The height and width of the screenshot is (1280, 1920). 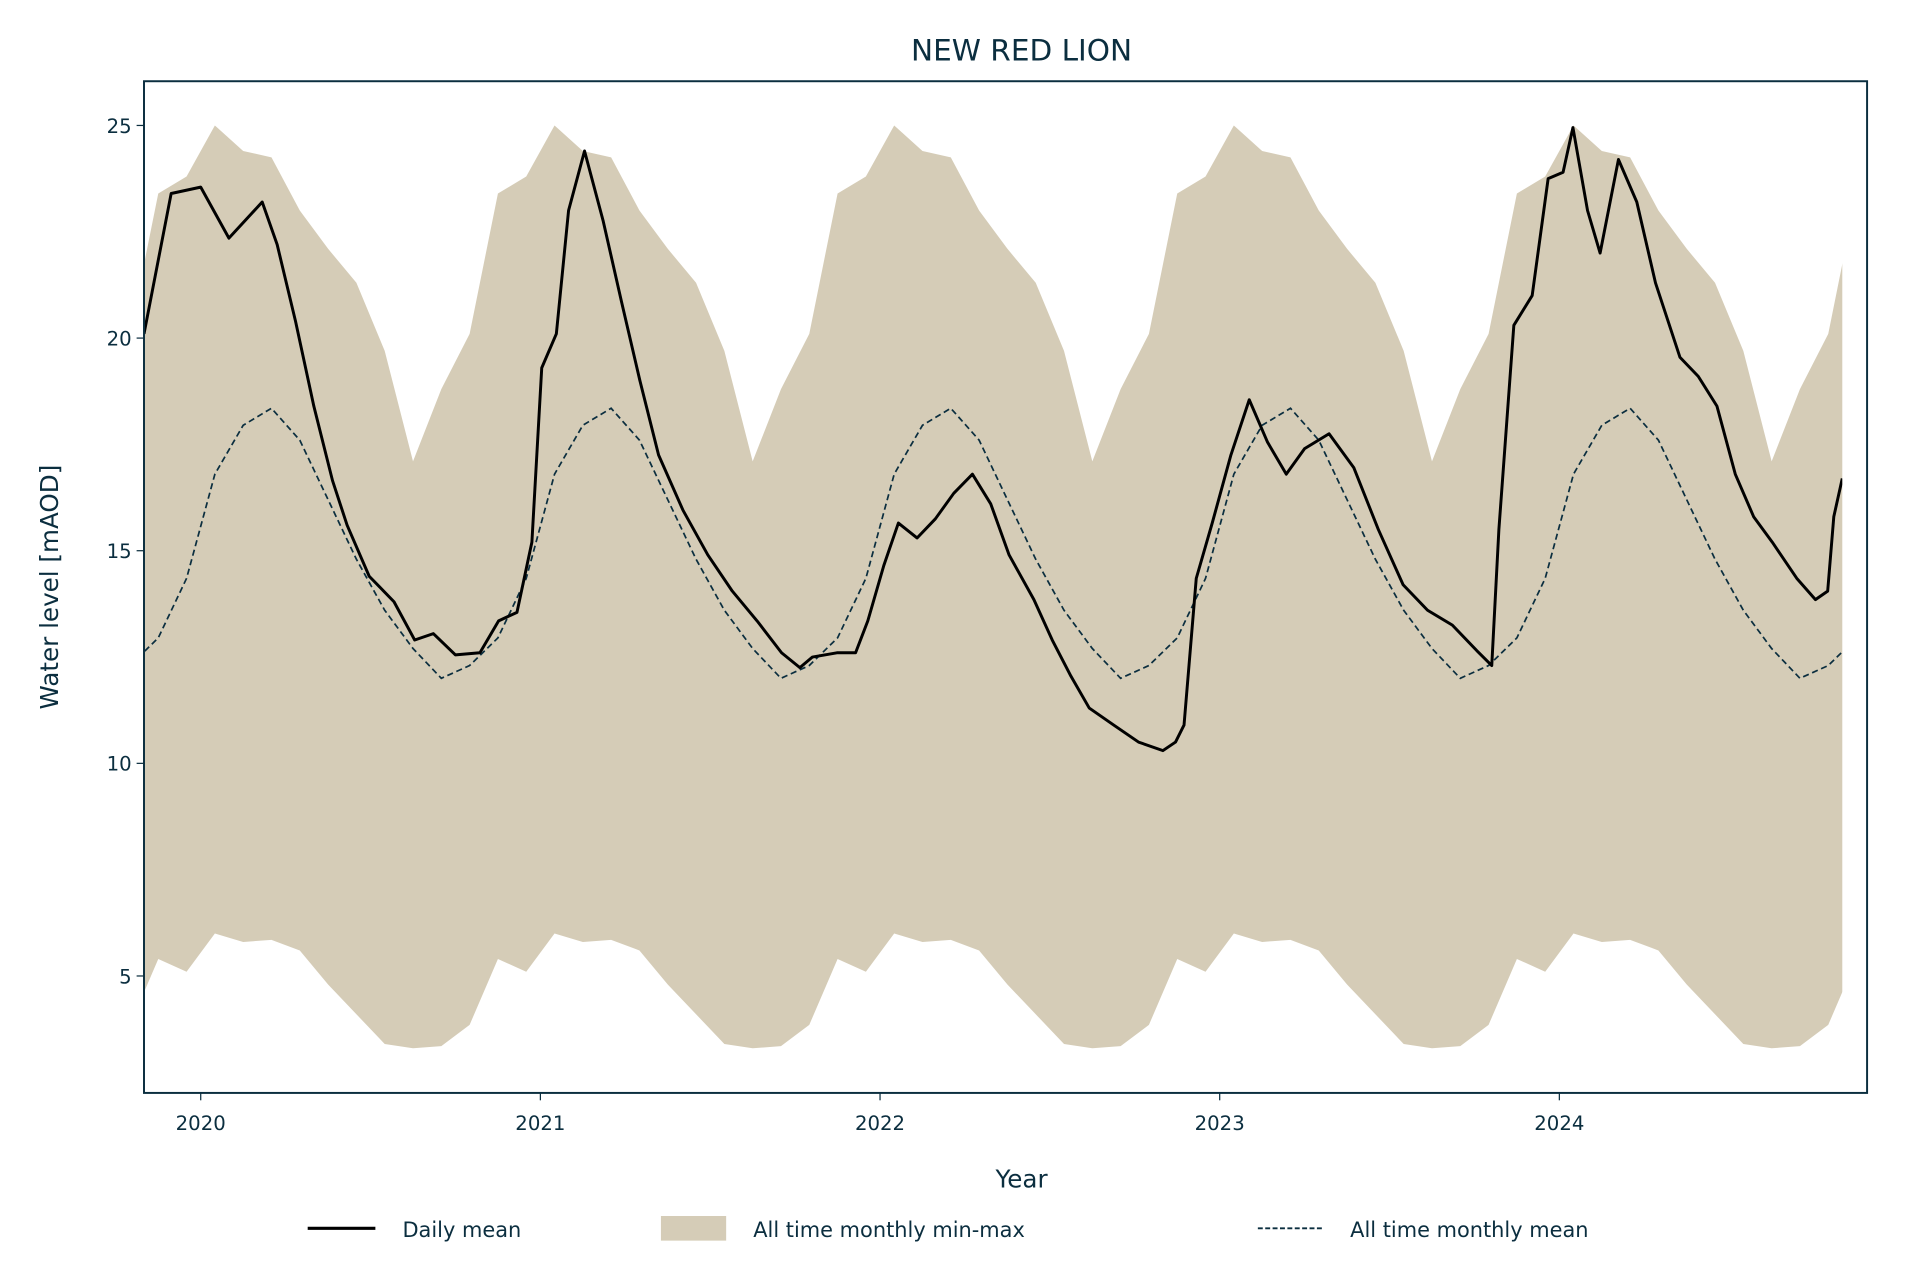 I want to click on chart-title: NEW RED LION, so click(x=1021, y=50).